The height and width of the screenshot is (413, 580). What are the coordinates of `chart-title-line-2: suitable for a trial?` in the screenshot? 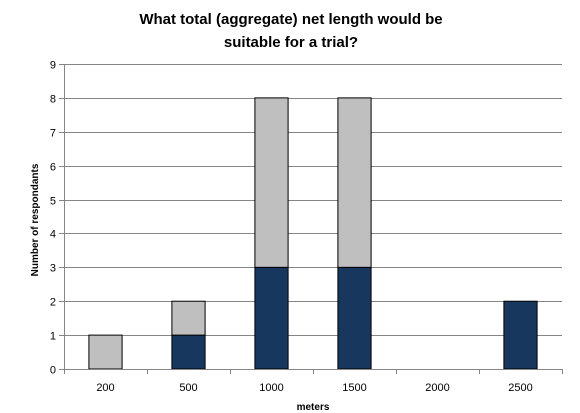 It's located at (291, 42).